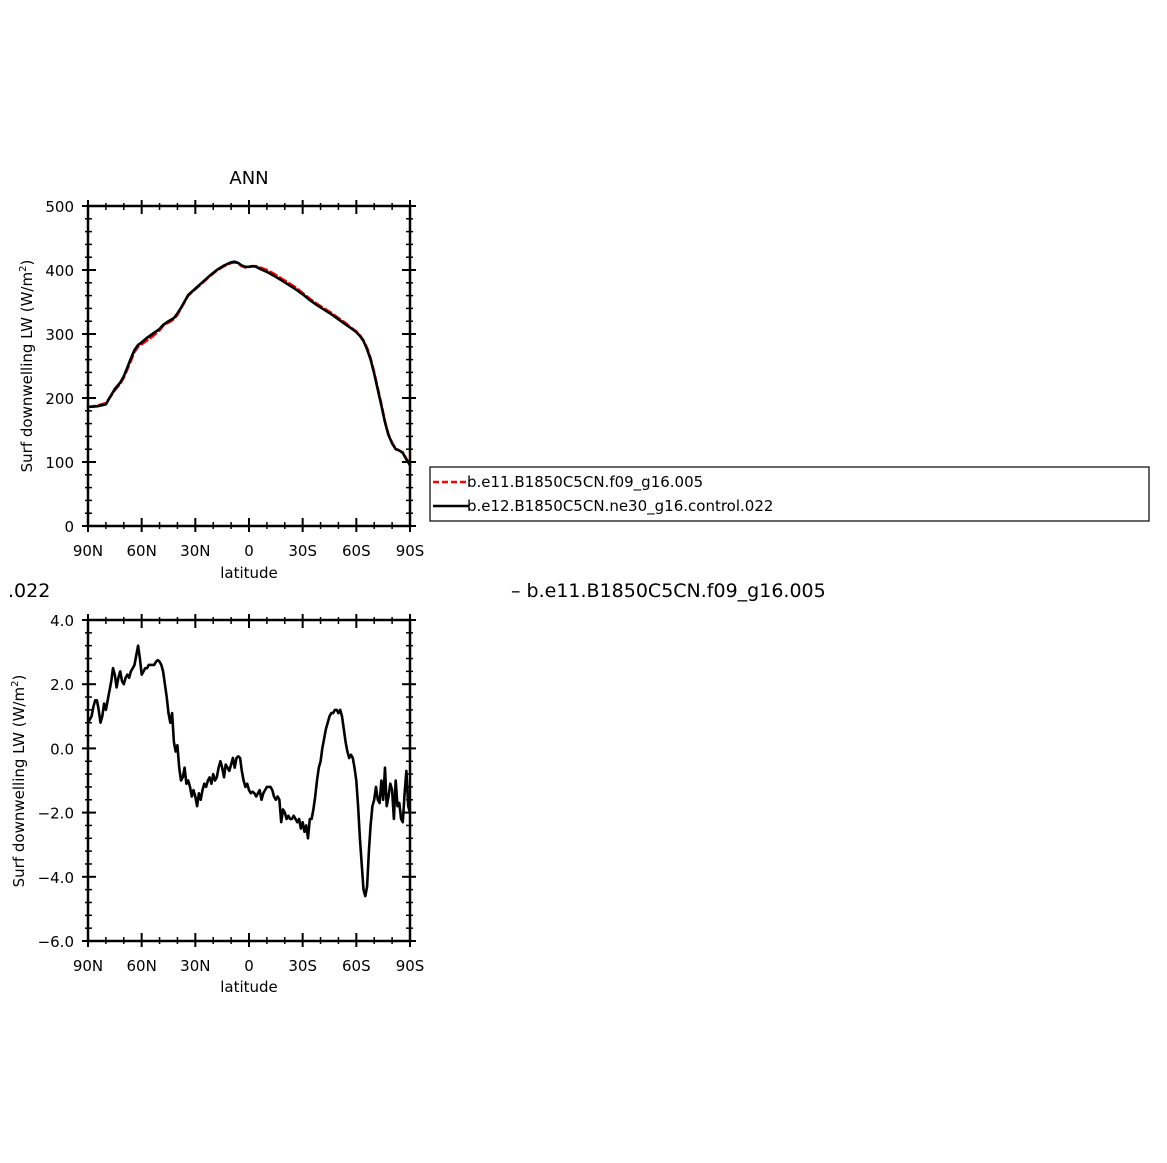 The width and height of the screenshot is (1167, 1163). What do you see at coordinates (56, 942) in the screenshot?
I see `bottom-y-tick-label: −6.0` at bounding box center [56, 942].